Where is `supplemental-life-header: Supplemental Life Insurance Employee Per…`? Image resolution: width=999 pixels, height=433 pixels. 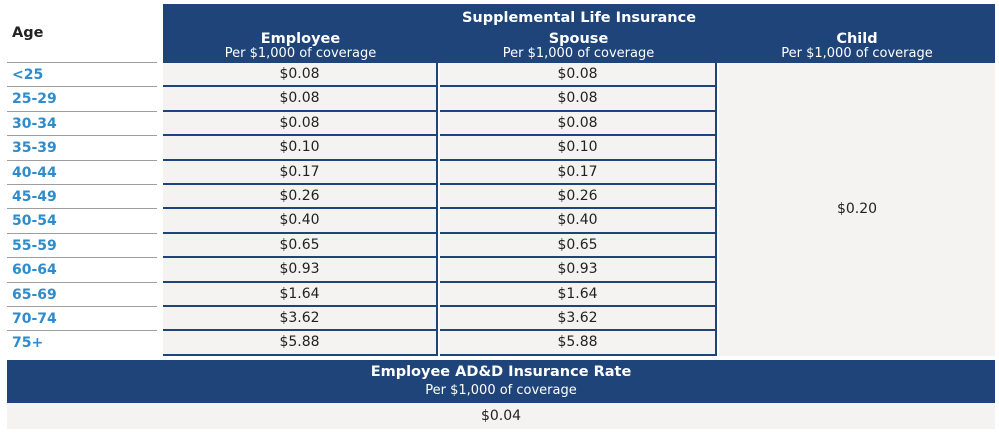
supplemental-life-header: Supplemental Life Insurance Employee Per… is located at coordinates (579, 33).